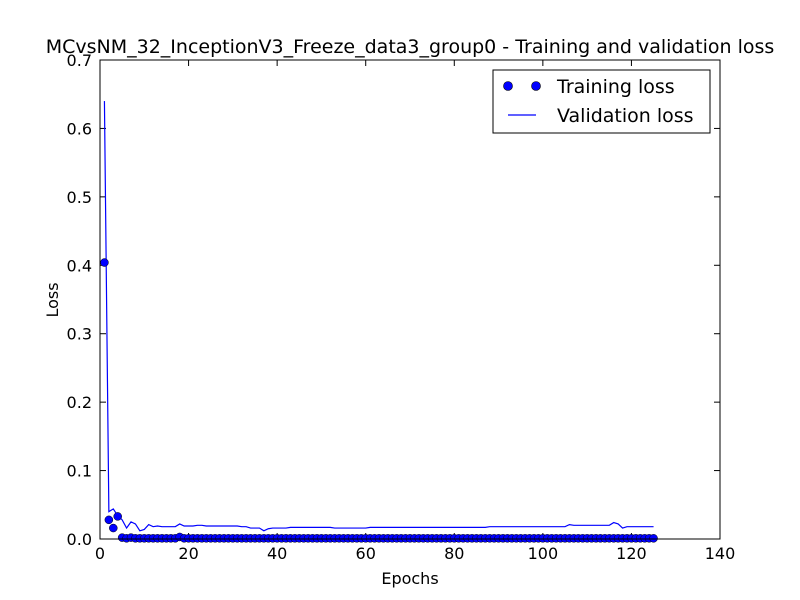  Describe the element at coordinates (79, 197) in the screenshot. I see `y-tick-label: 0.5` at that location.